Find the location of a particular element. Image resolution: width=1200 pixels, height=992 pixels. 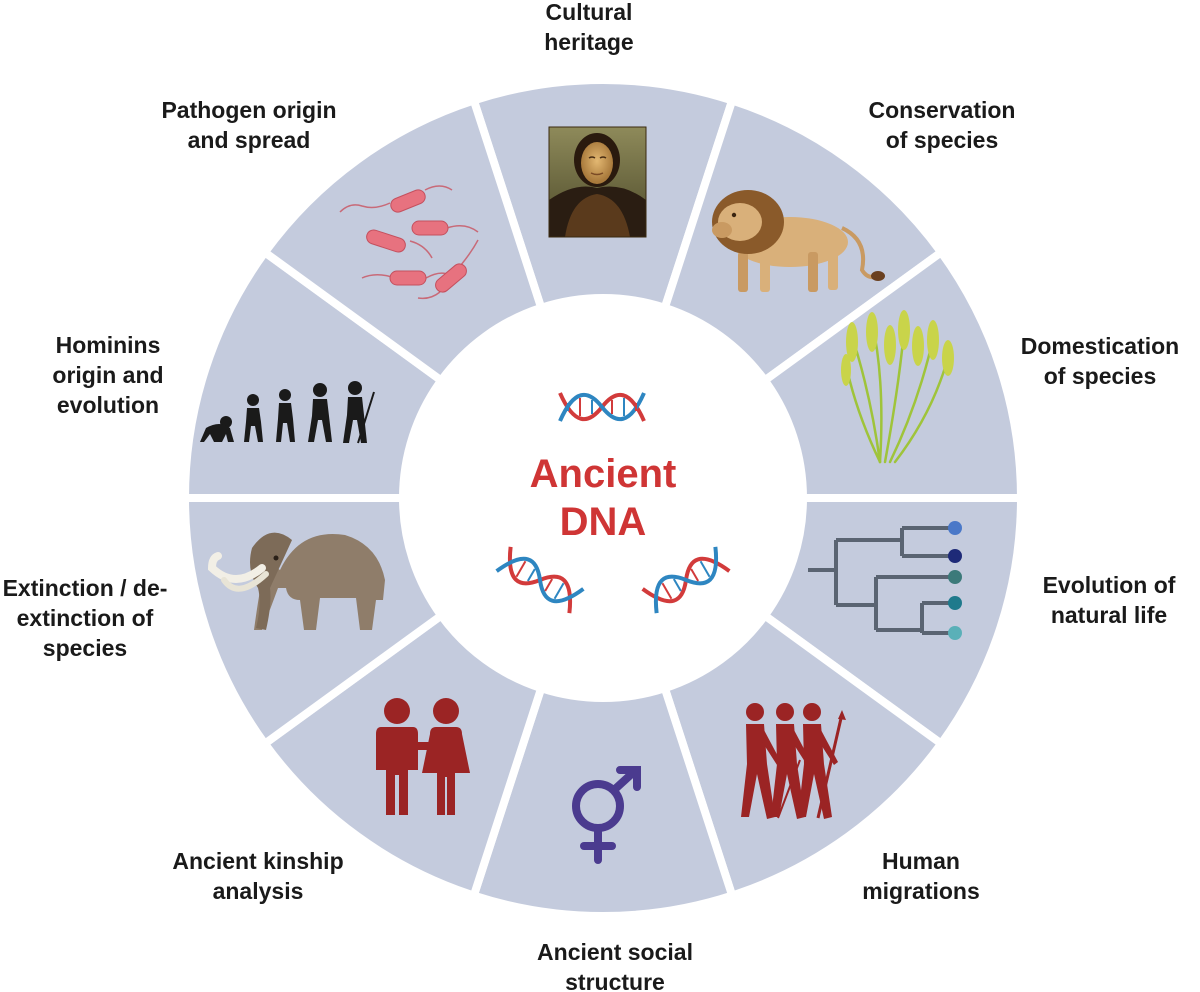

center-title: Ancient DNA is located at coordinates (603, 498).